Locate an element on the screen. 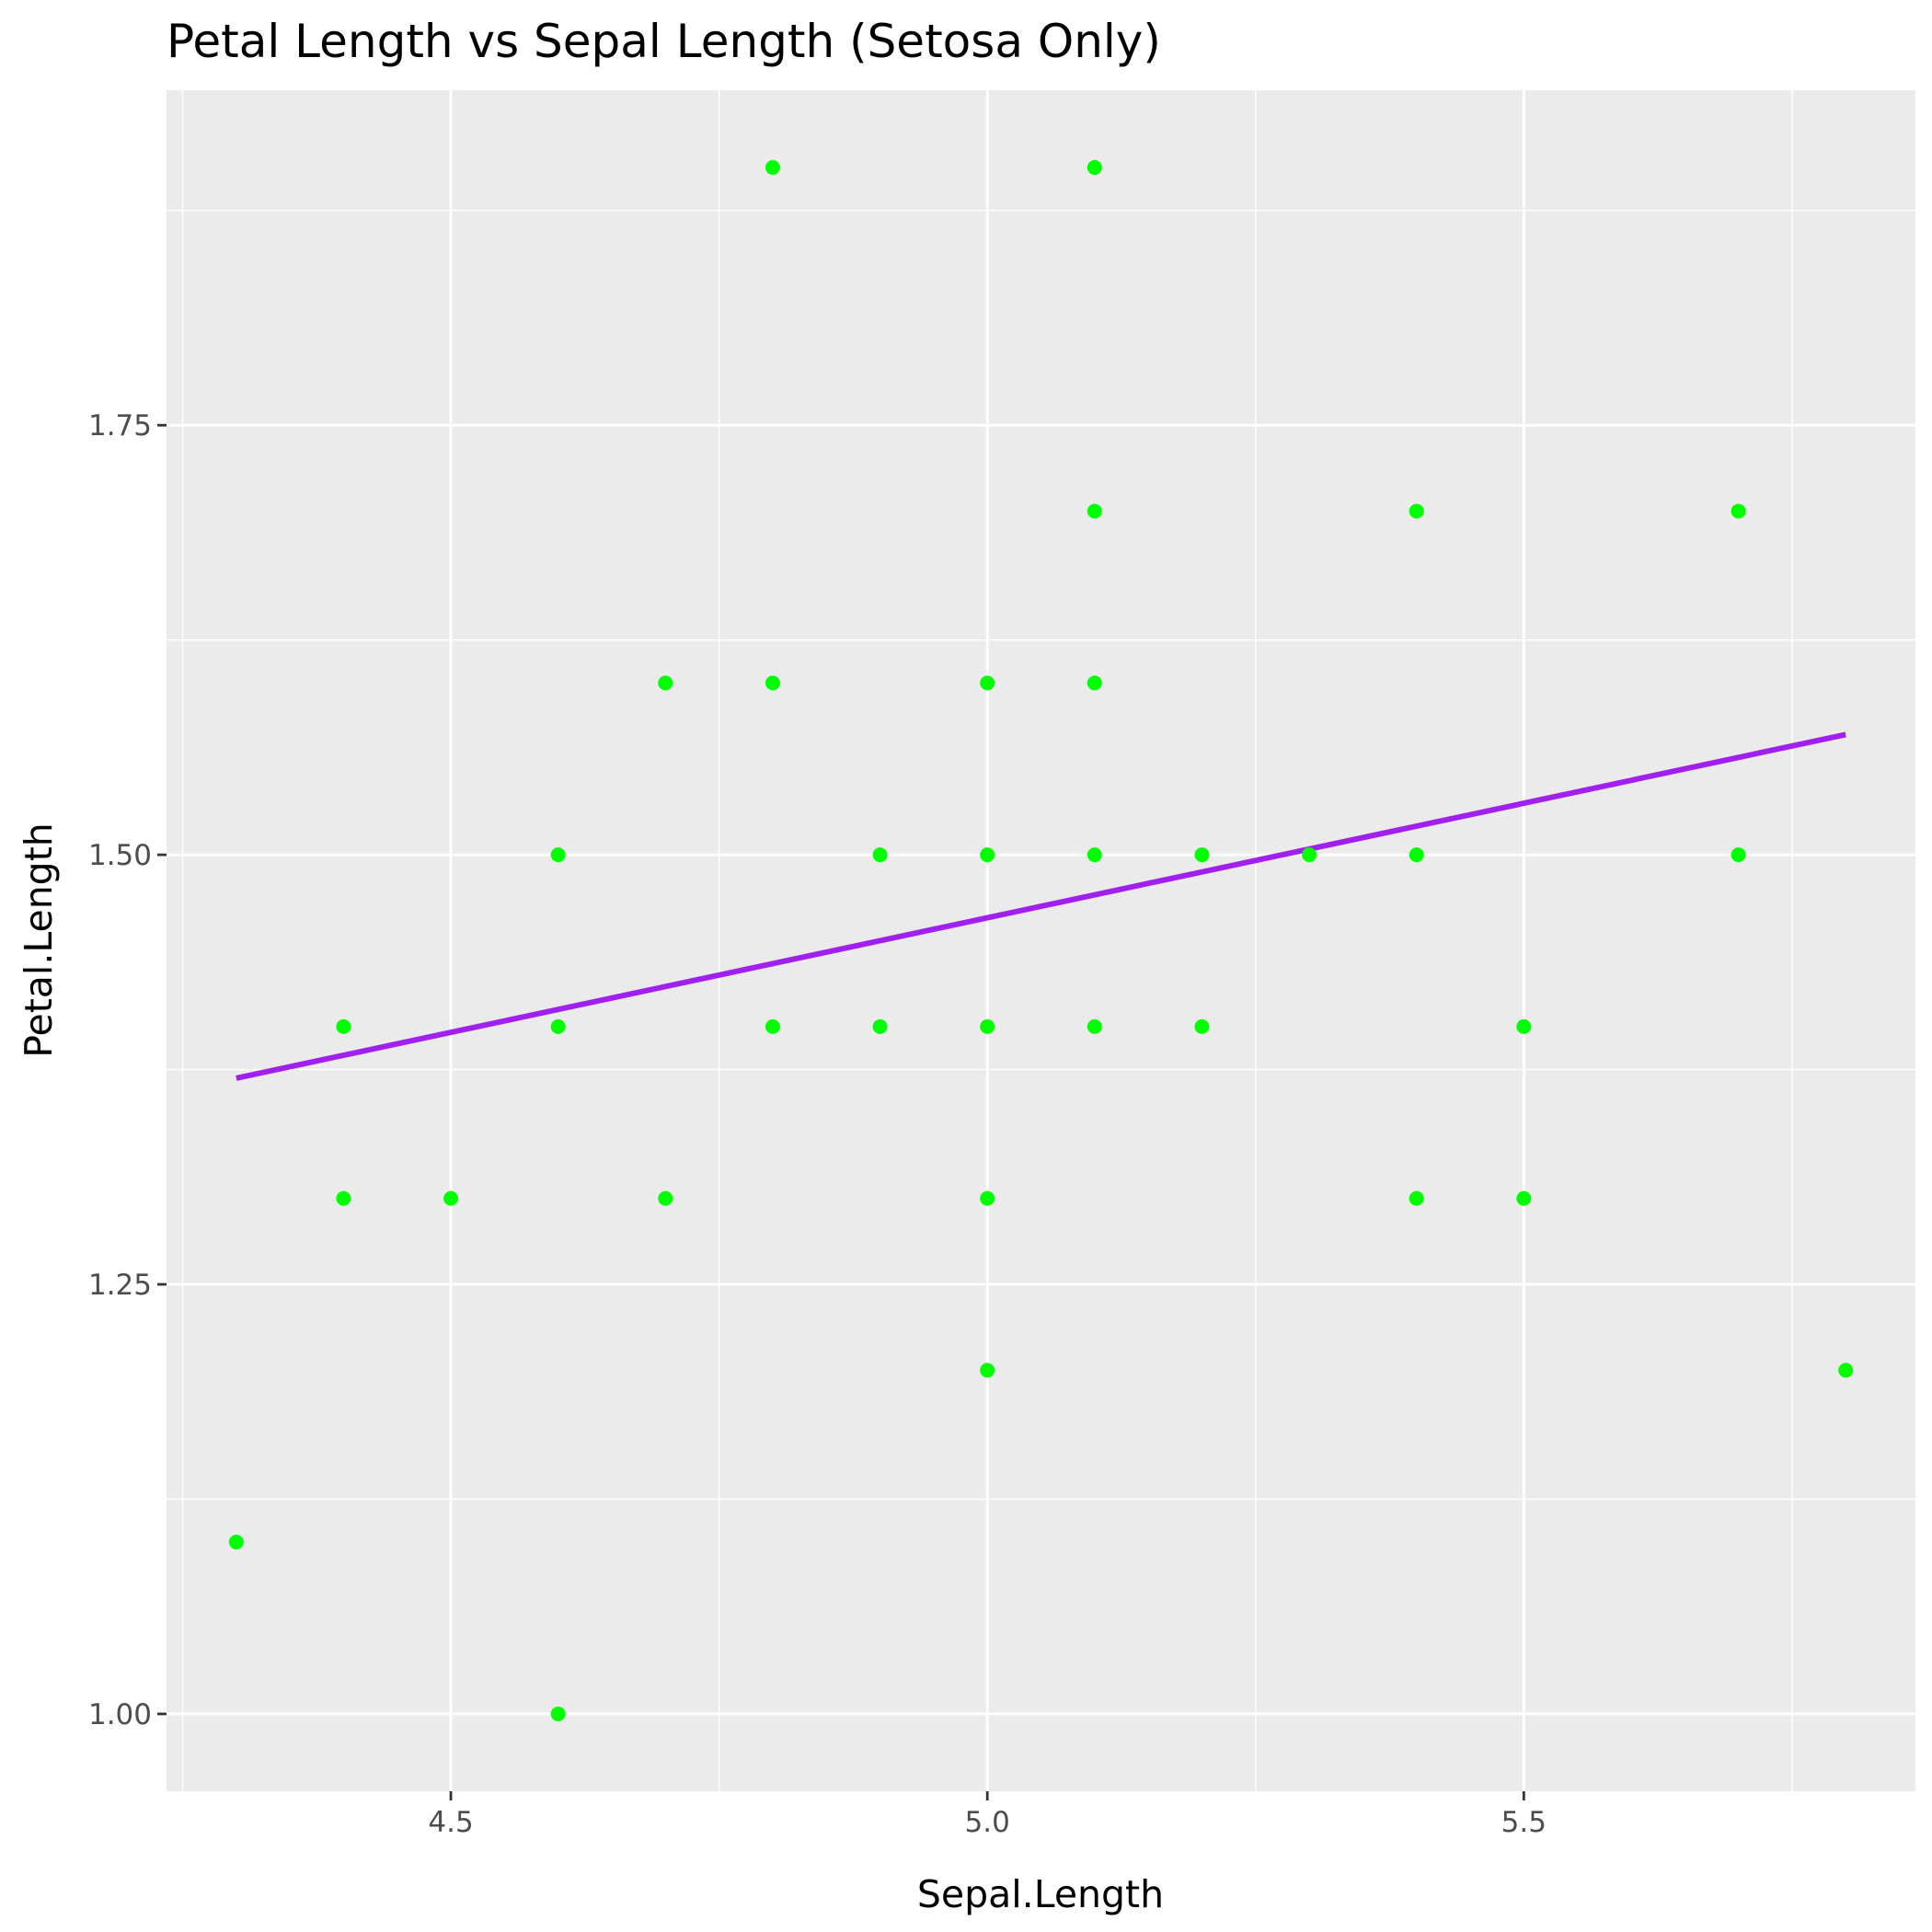 The height and width of the screenshot is (1932, 1932). y-tick-label: 1.25 is located at coordinates (120, 1285).